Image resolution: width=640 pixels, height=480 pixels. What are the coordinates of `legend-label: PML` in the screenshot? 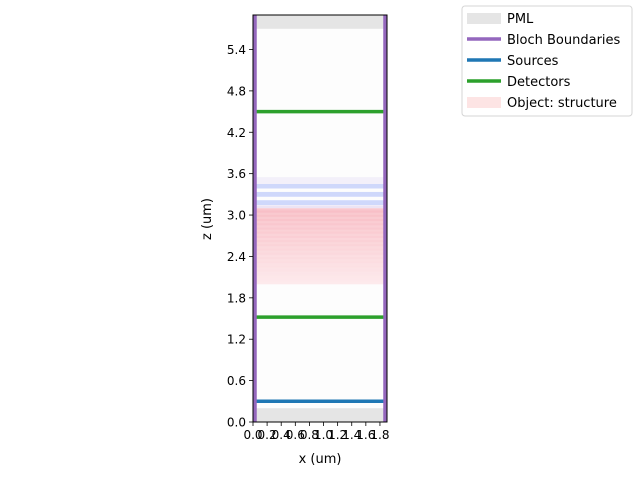 It's located at (520, 19).